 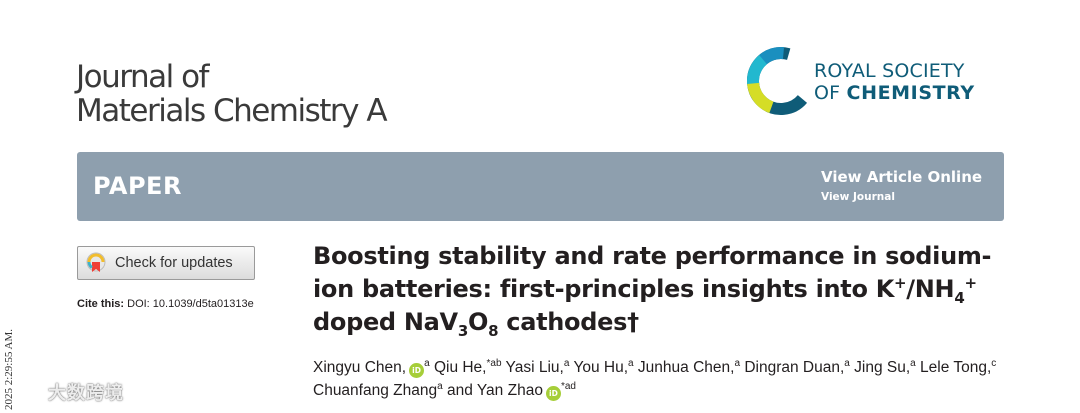 I want to click on watermark-logo-icon, so click(x=33, y=392).